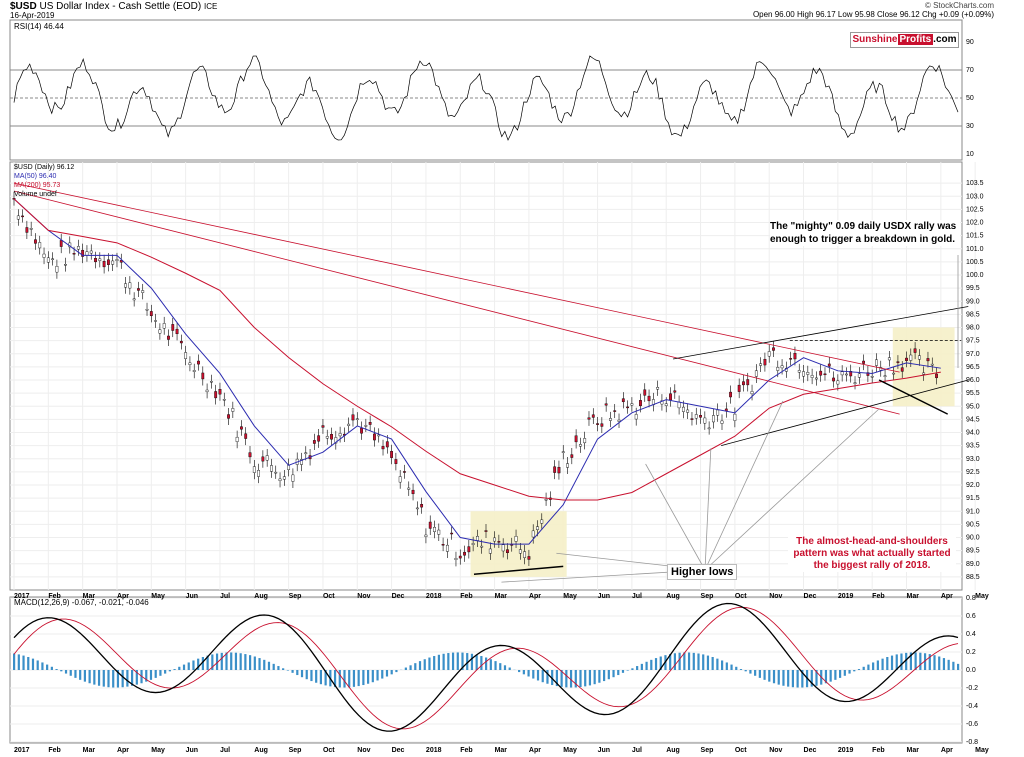  I want to click on x-axis-label: Sep, so click(295, 596).